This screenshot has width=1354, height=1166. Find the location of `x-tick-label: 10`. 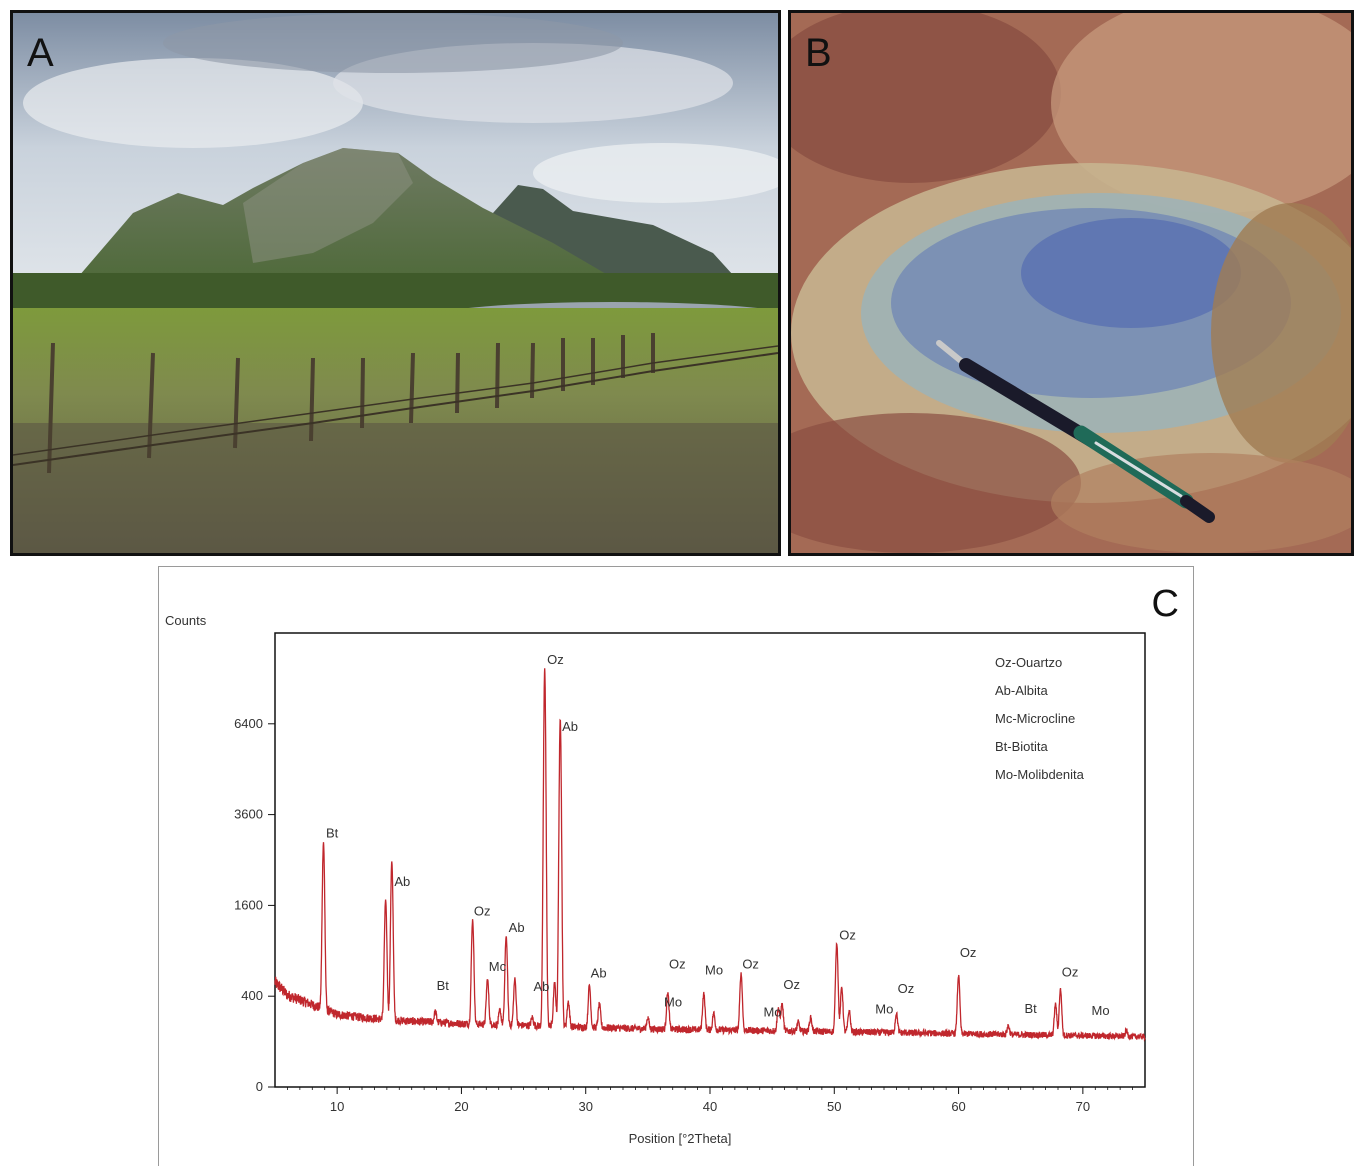

x-tick-label: 10 is located at coordinates (337, 1106).